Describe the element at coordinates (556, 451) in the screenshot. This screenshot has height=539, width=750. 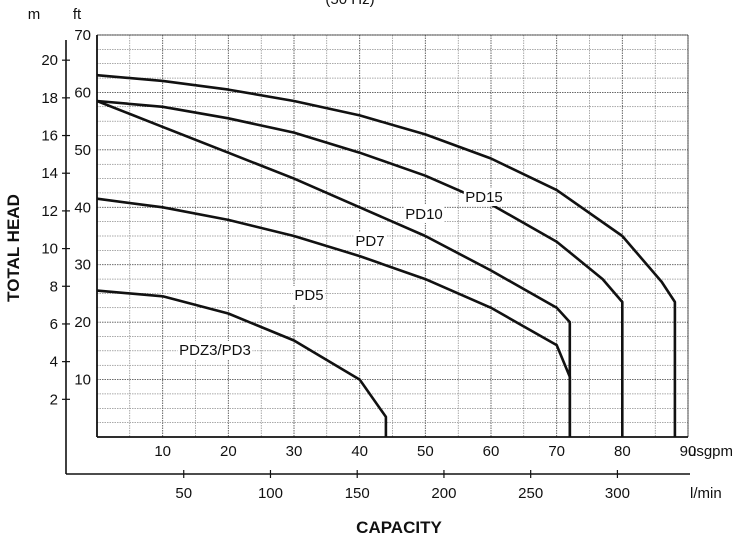
I see `usgpm-tick-label: 70` at that location.